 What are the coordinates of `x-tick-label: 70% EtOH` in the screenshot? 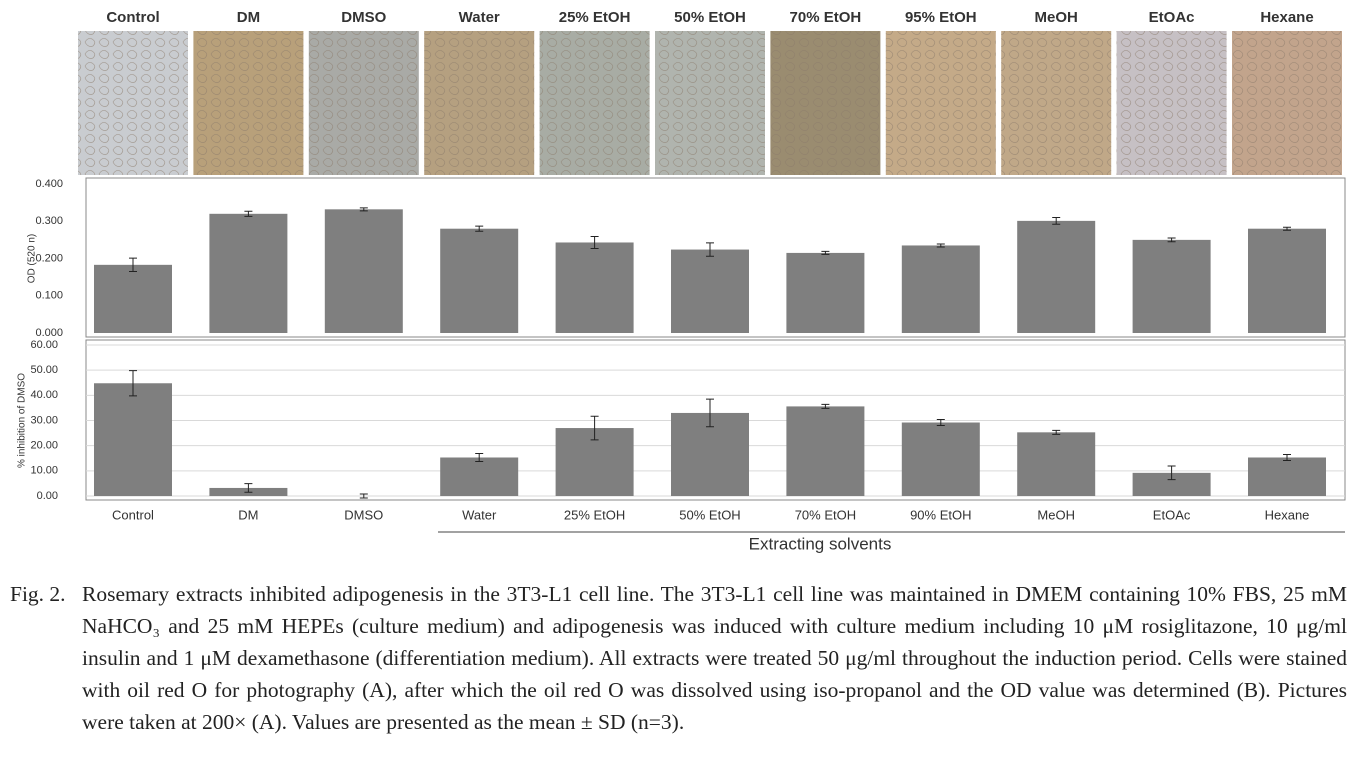 It's located at (825, 514).